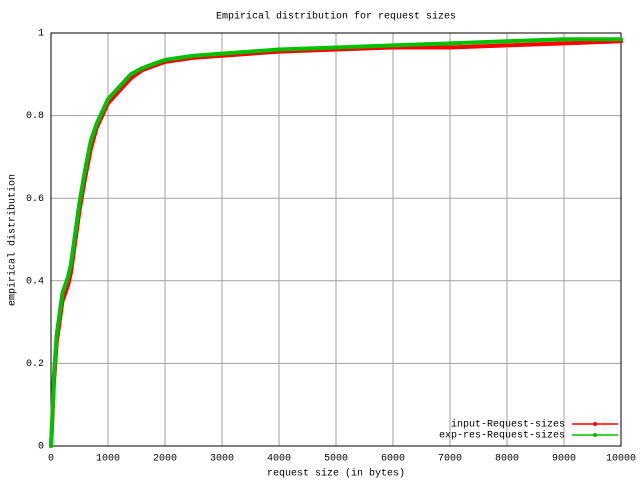  I want to click on y-tick-label: 0.2, so click(35, 364).